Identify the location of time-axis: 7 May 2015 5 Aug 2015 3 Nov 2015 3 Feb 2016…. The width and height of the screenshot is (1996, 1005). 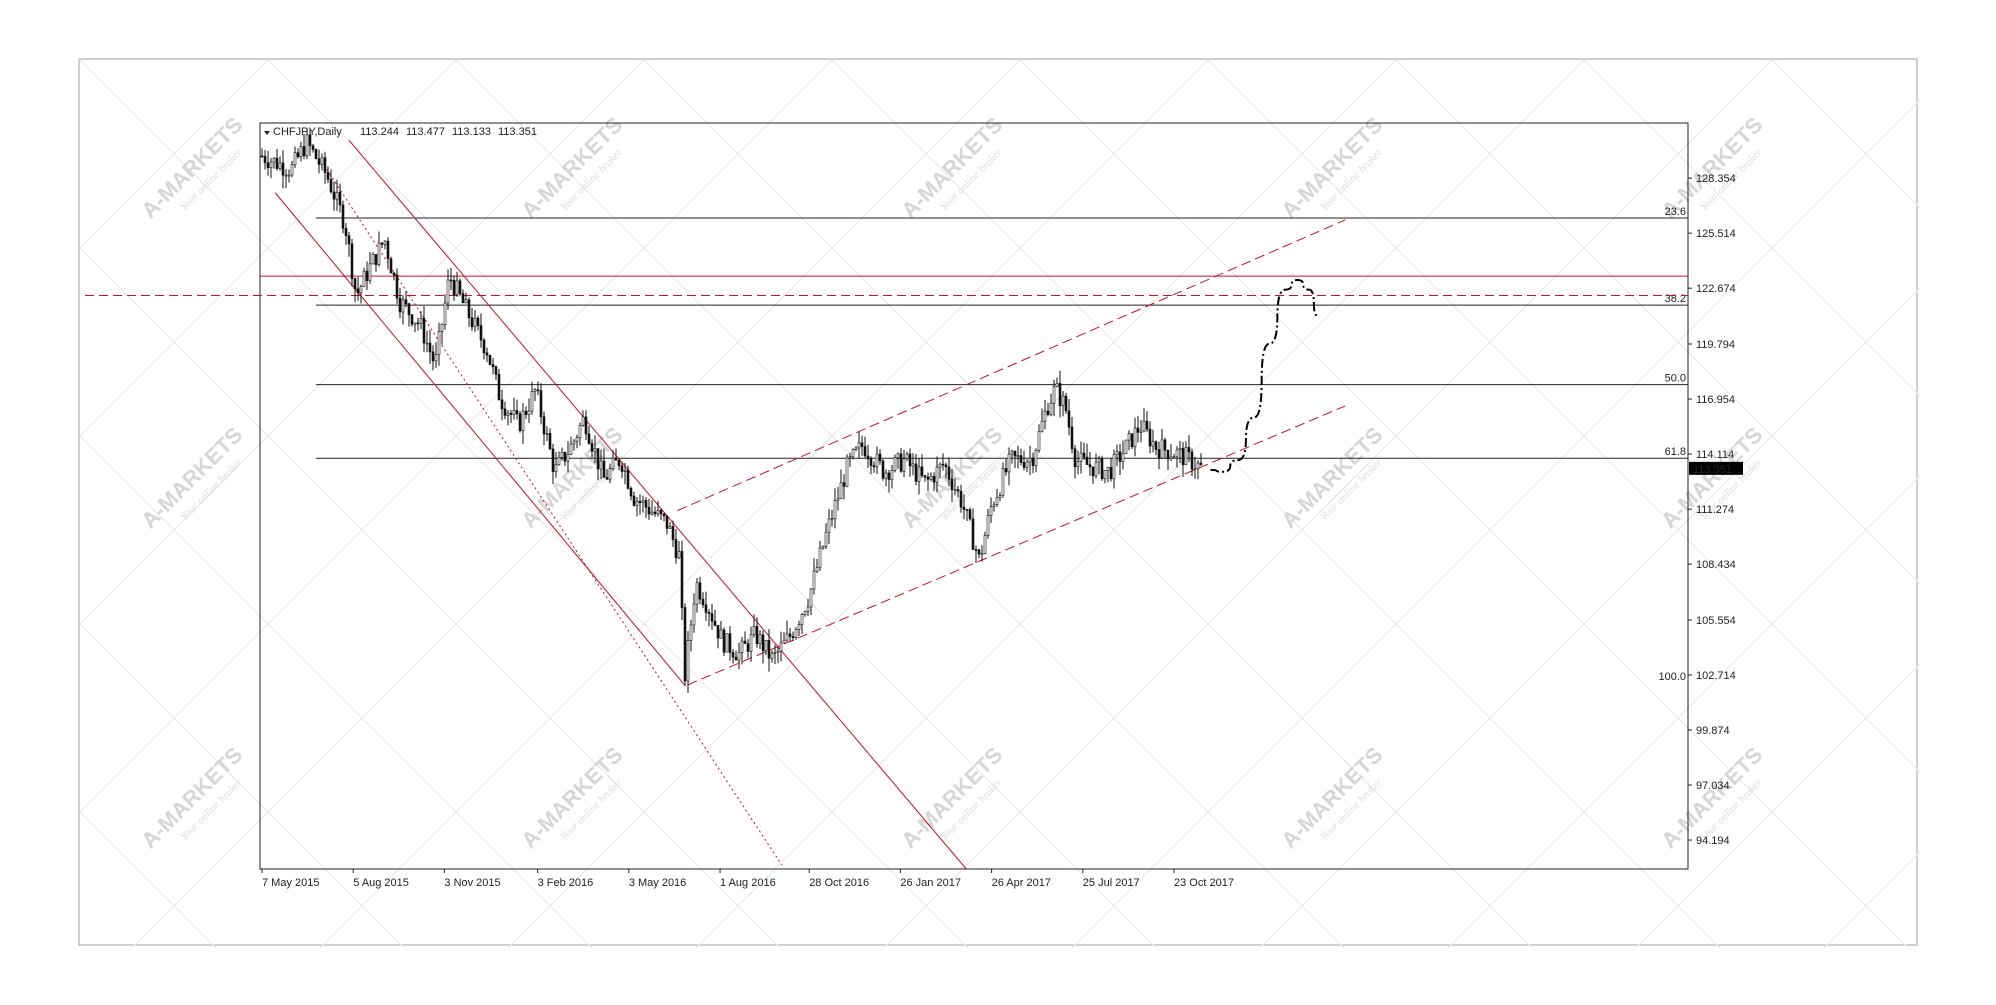
(747, 879).